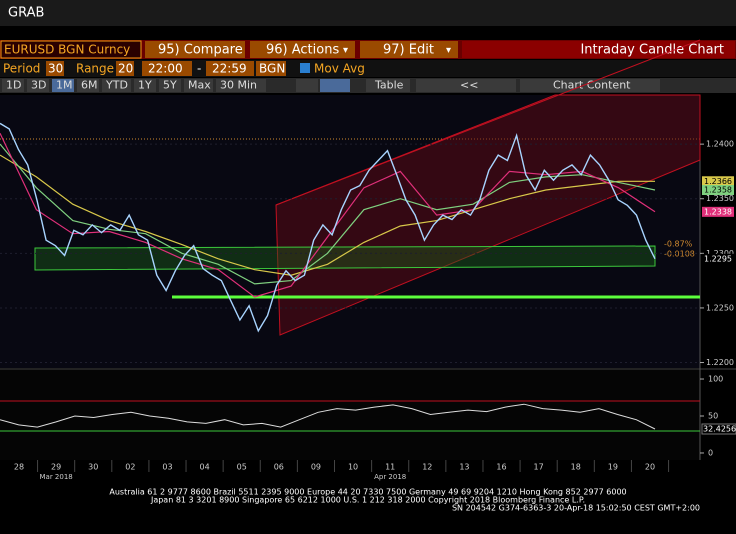 The width and height of the screenshot is (736, 534). What do you see at coordinates (55, 477) in the screenshot?
I see `month-label: Mar 2018` at bounding box center [55, 477].